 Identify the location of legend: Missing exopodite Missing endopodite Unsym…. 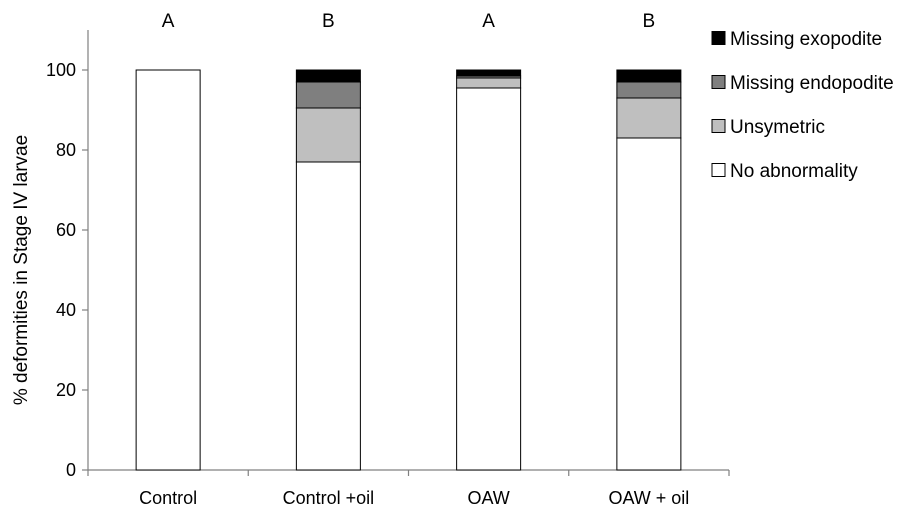
(802, 105).